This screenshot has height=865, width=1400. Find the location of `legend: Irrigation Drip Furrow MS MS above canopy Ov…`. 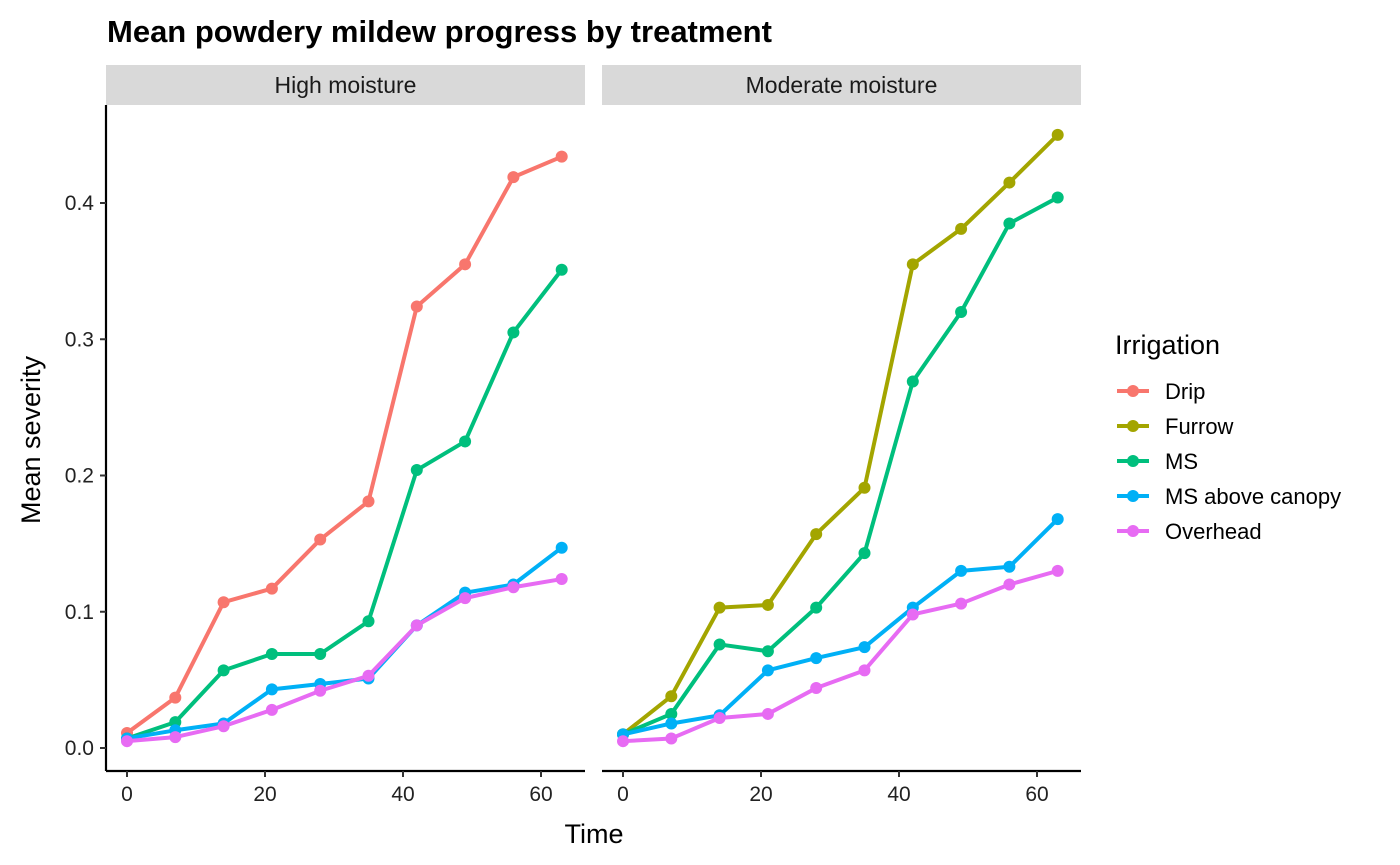

legend: Irrigation Drip Furrow MS MS above canopy Ov… is located at coordinates (1228, 437).